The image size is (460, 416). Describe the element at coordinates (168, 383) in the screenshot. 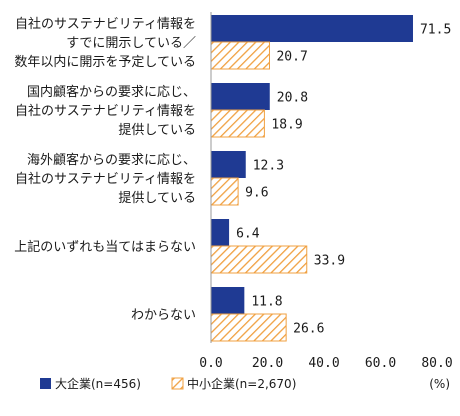

I see `legend: 大企業(n=456) 中小企業(n=2,670)` at that location.